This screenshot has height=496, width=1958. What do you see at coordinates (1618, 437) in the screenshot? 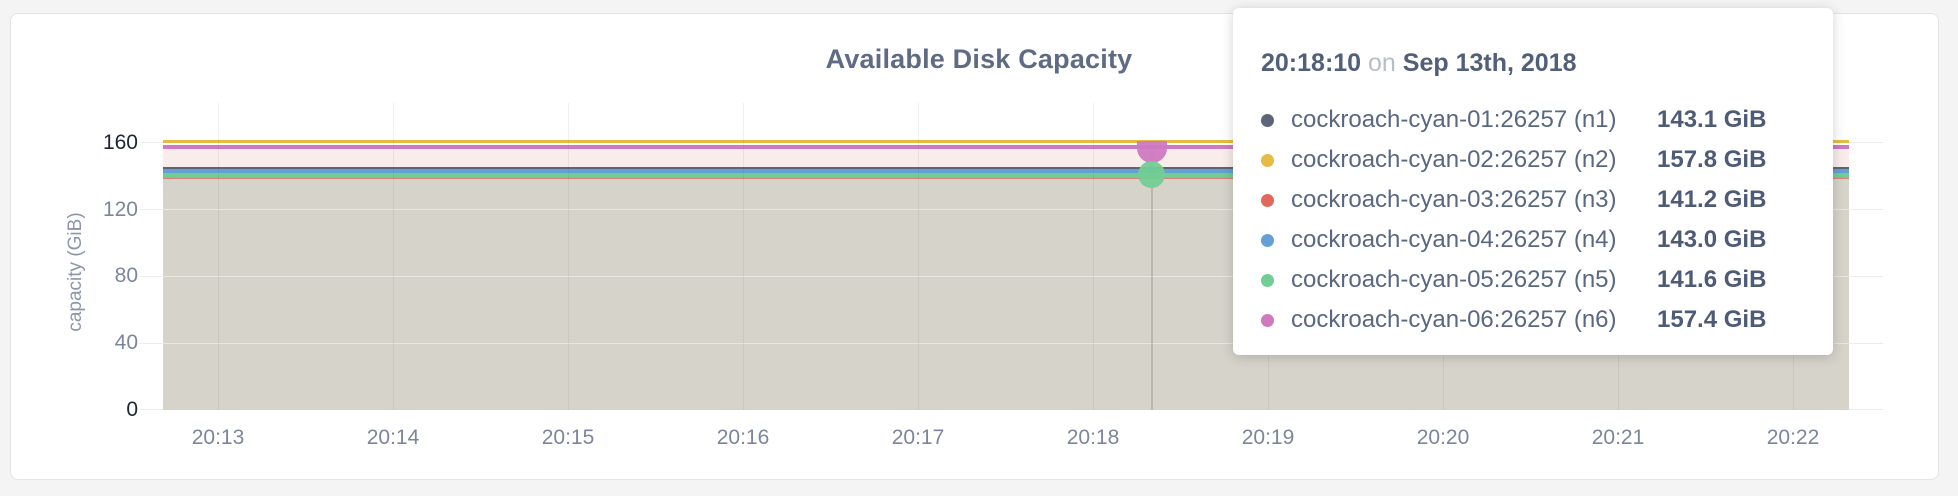
I see `x-tick-2021: 20:21` at bounding box center [1618, 437].